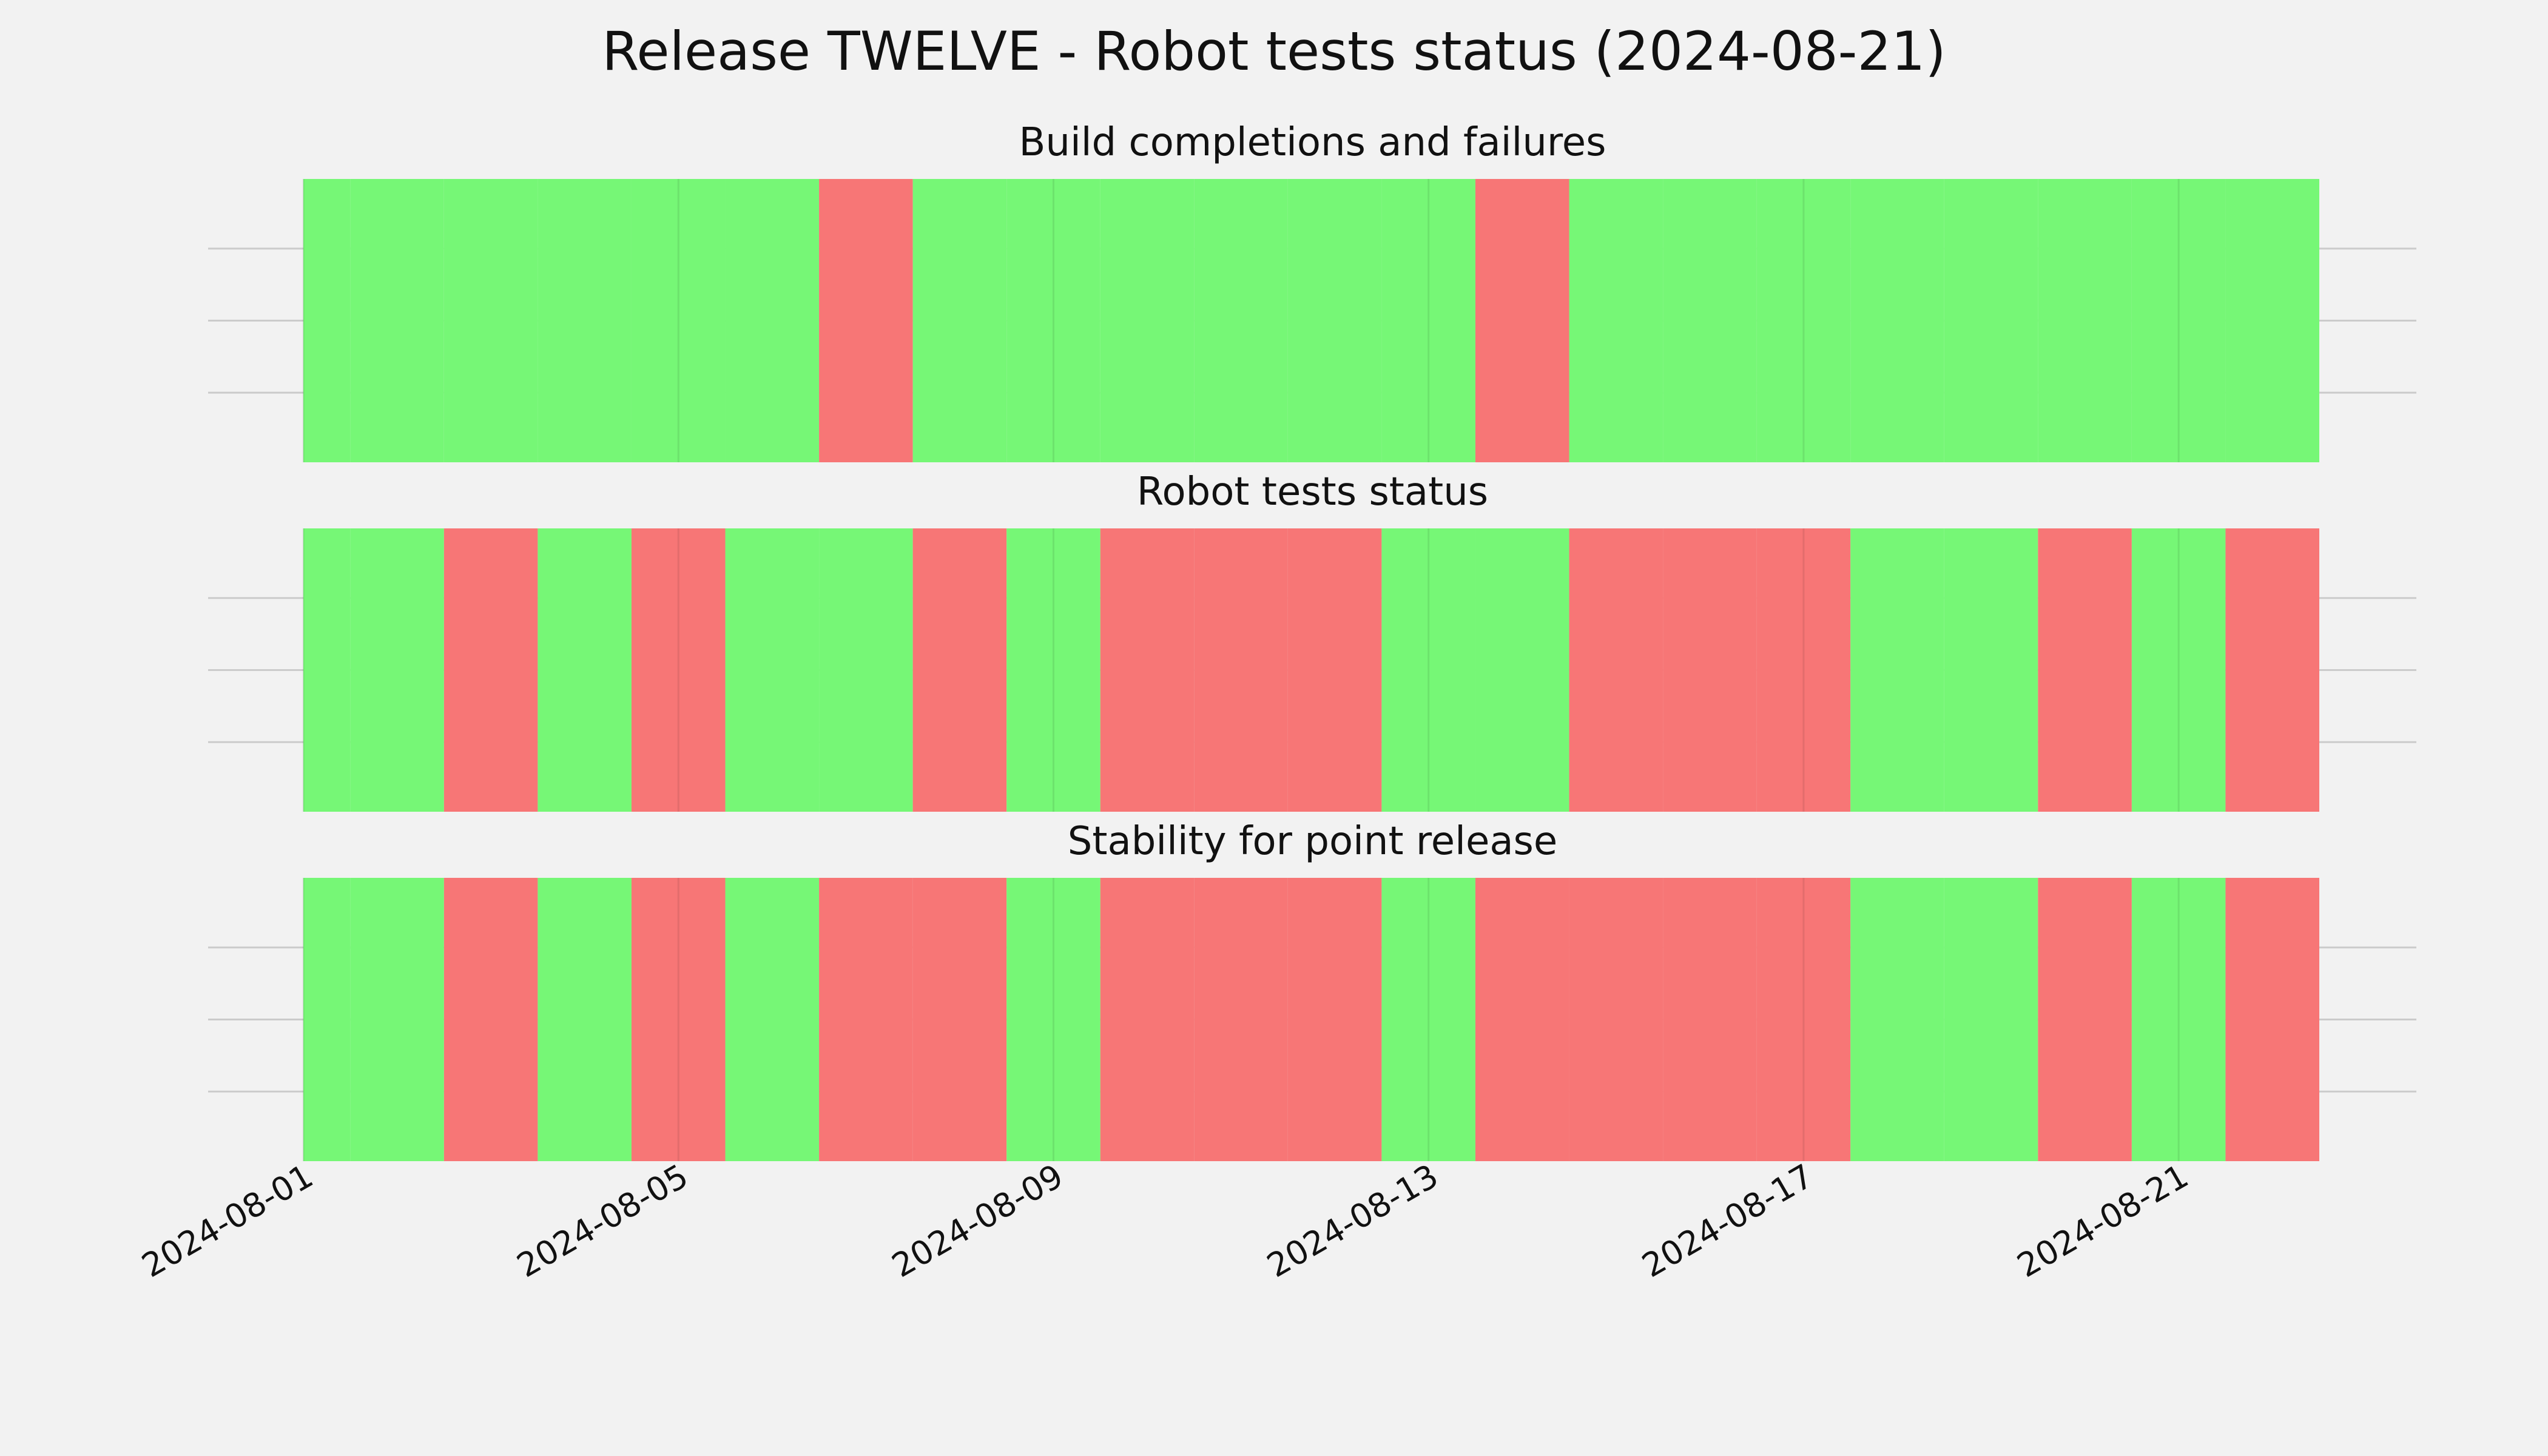  What do you see at coordinates (1312, 142) in the screenshot?
I see `panel-1-title: Build completions and failures` at bounding box center [1312, 142].